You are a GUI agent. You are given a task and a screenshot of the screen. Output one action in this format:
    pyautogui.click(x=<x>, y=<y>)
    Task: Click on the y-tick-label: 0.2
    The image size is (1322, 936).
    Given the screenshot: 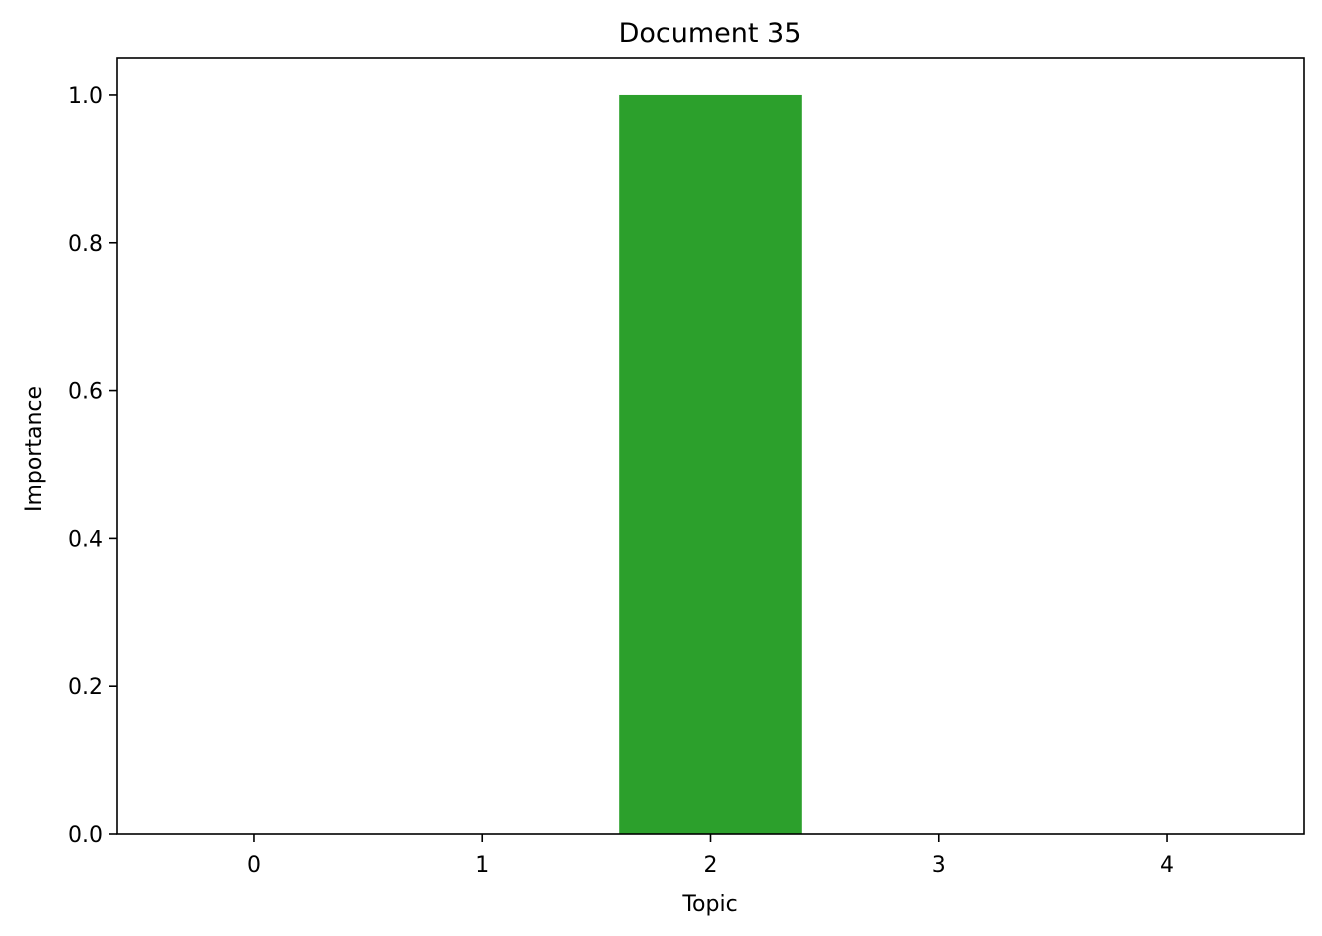 What is the action you would take?
    pyautogui.click(x=85, y=687)
    